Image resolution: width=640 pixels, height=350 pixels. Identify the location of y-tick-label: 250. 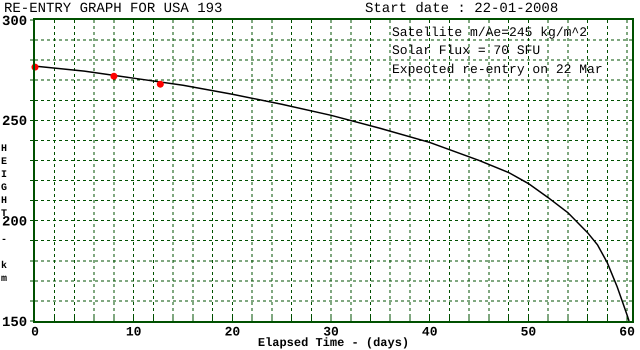
(15, 122).